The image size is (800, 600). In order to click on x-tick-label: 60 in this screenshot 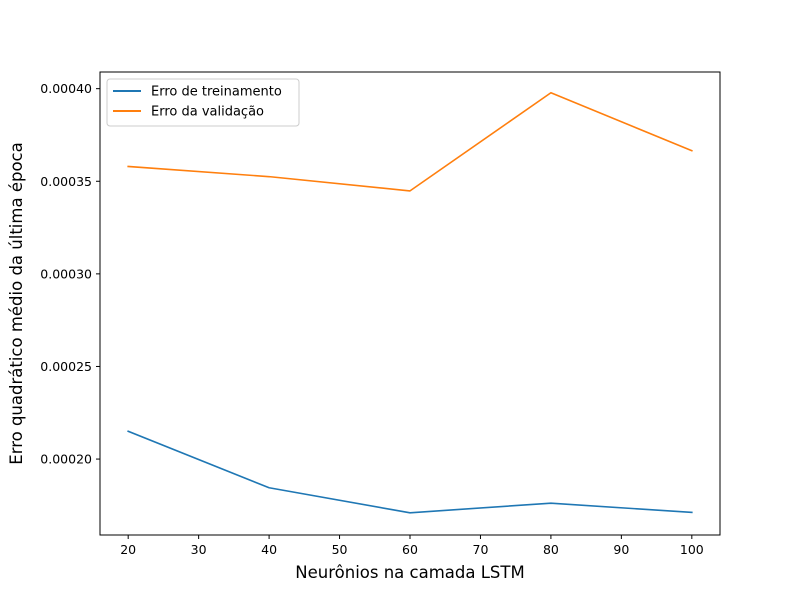, I will do `click(410, 549)`.